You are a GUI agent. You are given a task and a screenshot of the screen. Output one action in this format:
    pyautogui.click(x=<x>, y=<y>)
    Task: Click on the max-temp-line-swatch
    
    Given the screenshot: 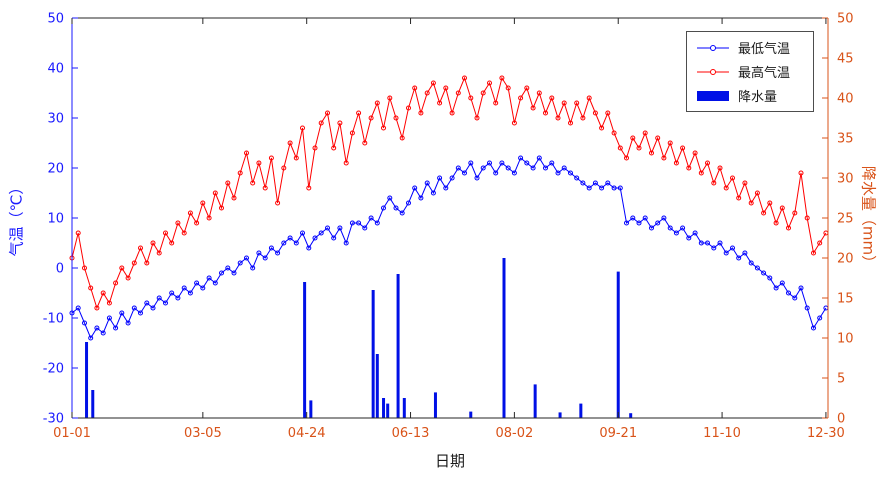 What is the action you would take?
    pyautogui.click(x=713, y=71)
    